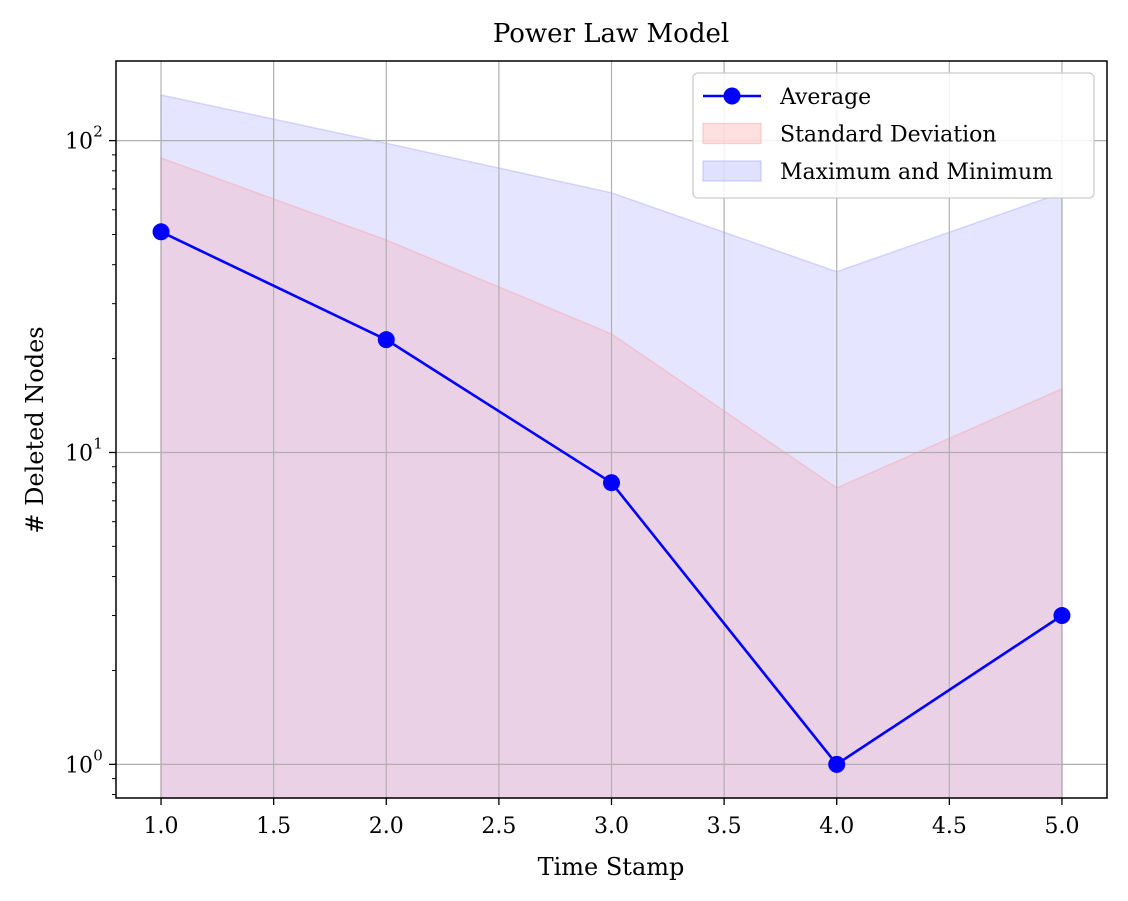 This screenshot has height=901, width=1128. Describe the element at coordinates (98, 443) in the screenshot. I see `y-tick-exponent: 1` at that location.